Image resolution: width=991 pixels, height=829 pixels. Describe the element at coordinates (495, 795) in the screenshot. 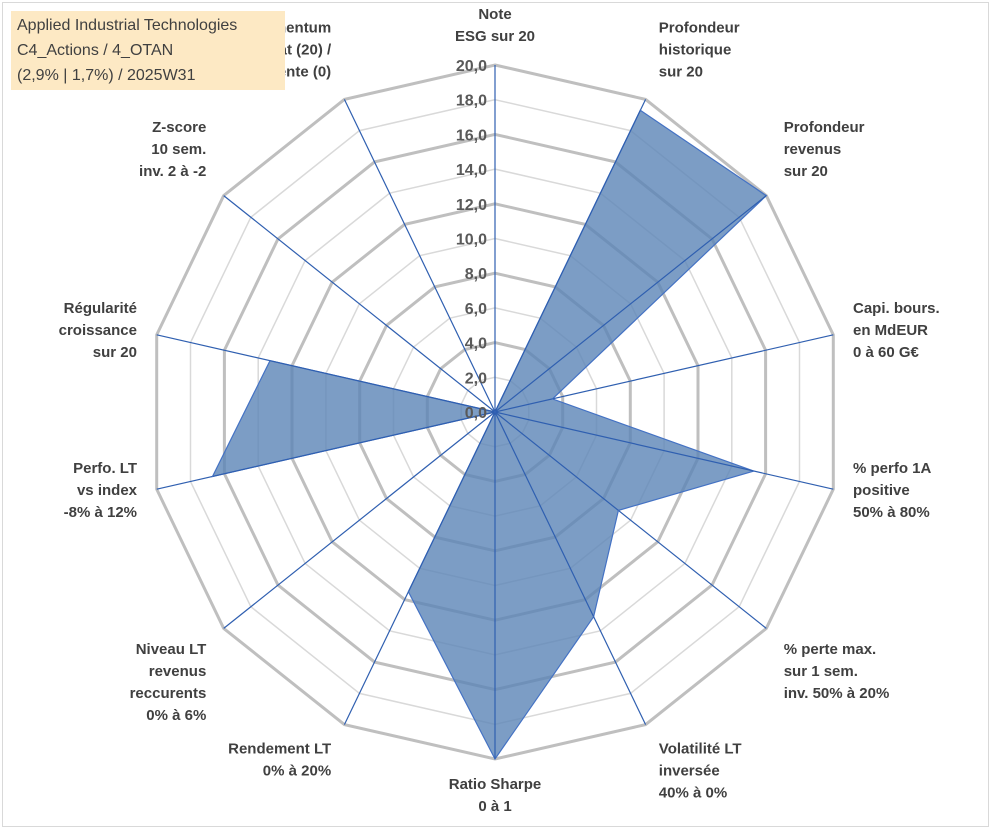

I see `axis-category-label: Ratio Sharpe 0 à 1` at that location.